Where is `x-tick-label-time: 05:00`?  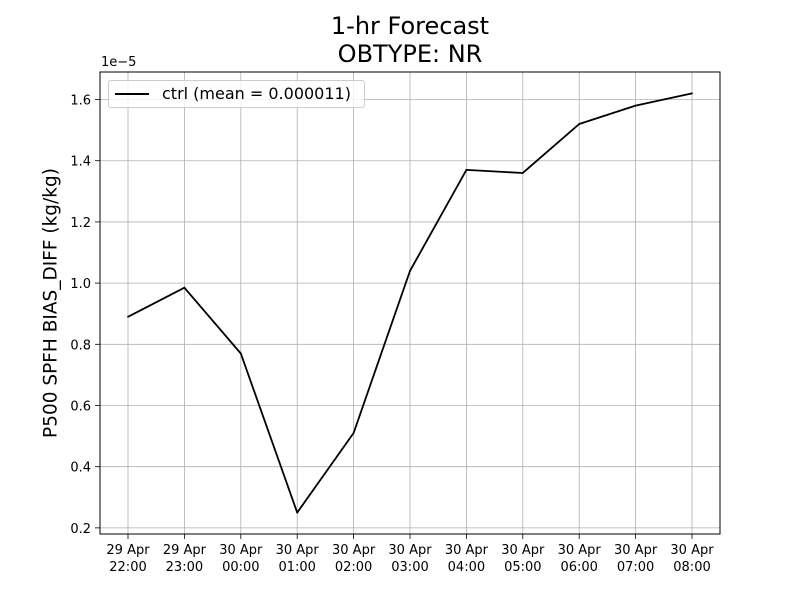 x-tick-label-time: 05:00 is located at coordinates (522, 567).